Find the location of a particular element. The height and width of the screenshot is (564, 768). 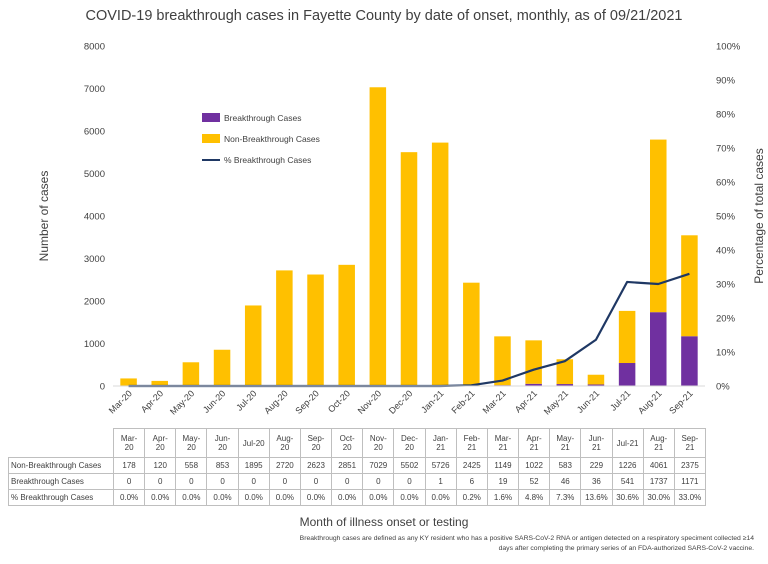

table-cell: 0.2% is located at coordinates (471, 497).